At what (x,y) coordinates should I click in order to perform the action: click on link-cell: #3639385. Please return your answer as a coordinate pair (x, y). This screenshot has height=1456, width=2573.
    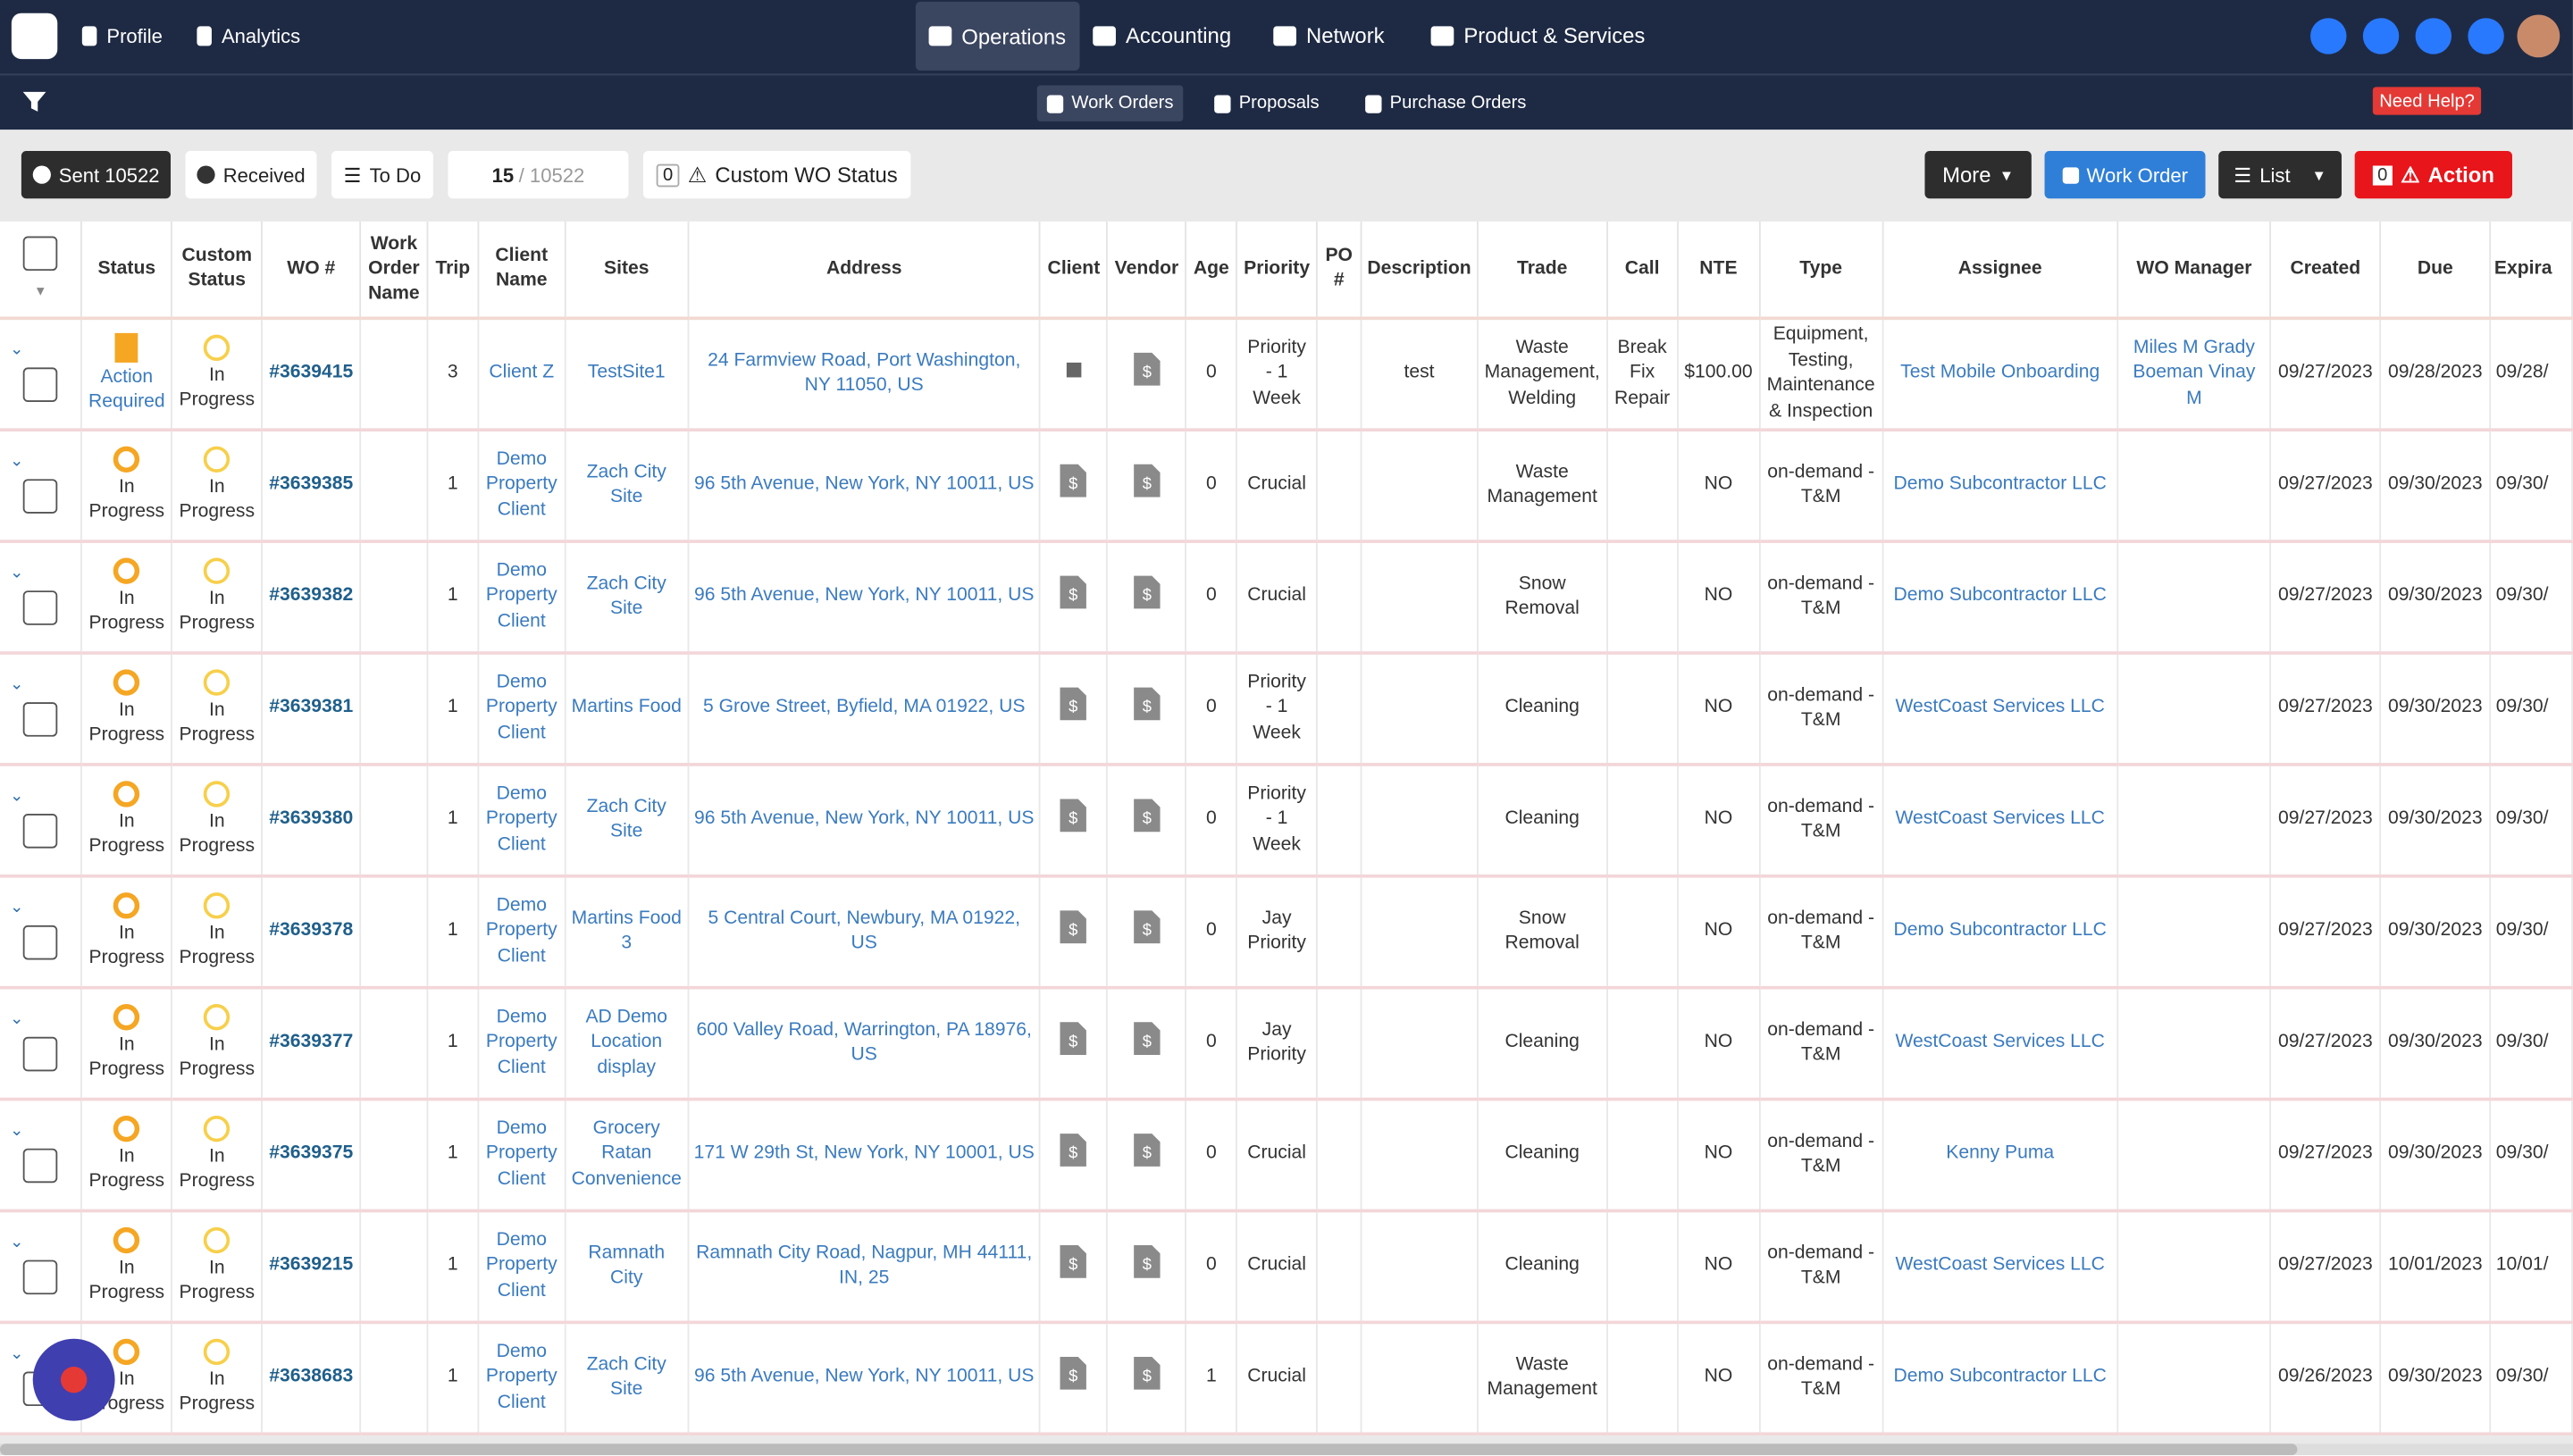
    Looking at the image, I should click on (312, 486).